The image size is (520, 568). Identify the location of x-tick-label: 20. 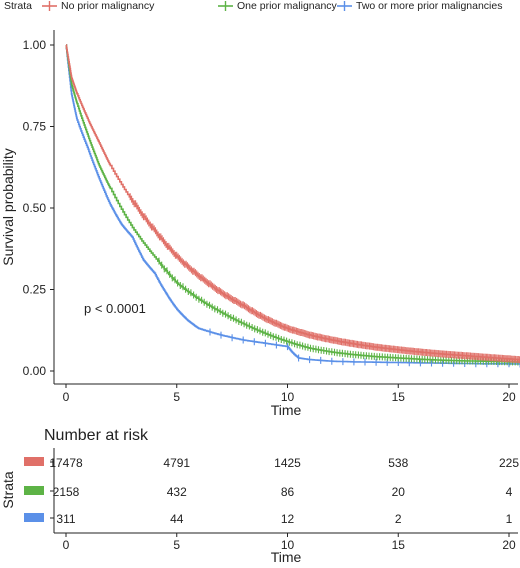
(509, 397).